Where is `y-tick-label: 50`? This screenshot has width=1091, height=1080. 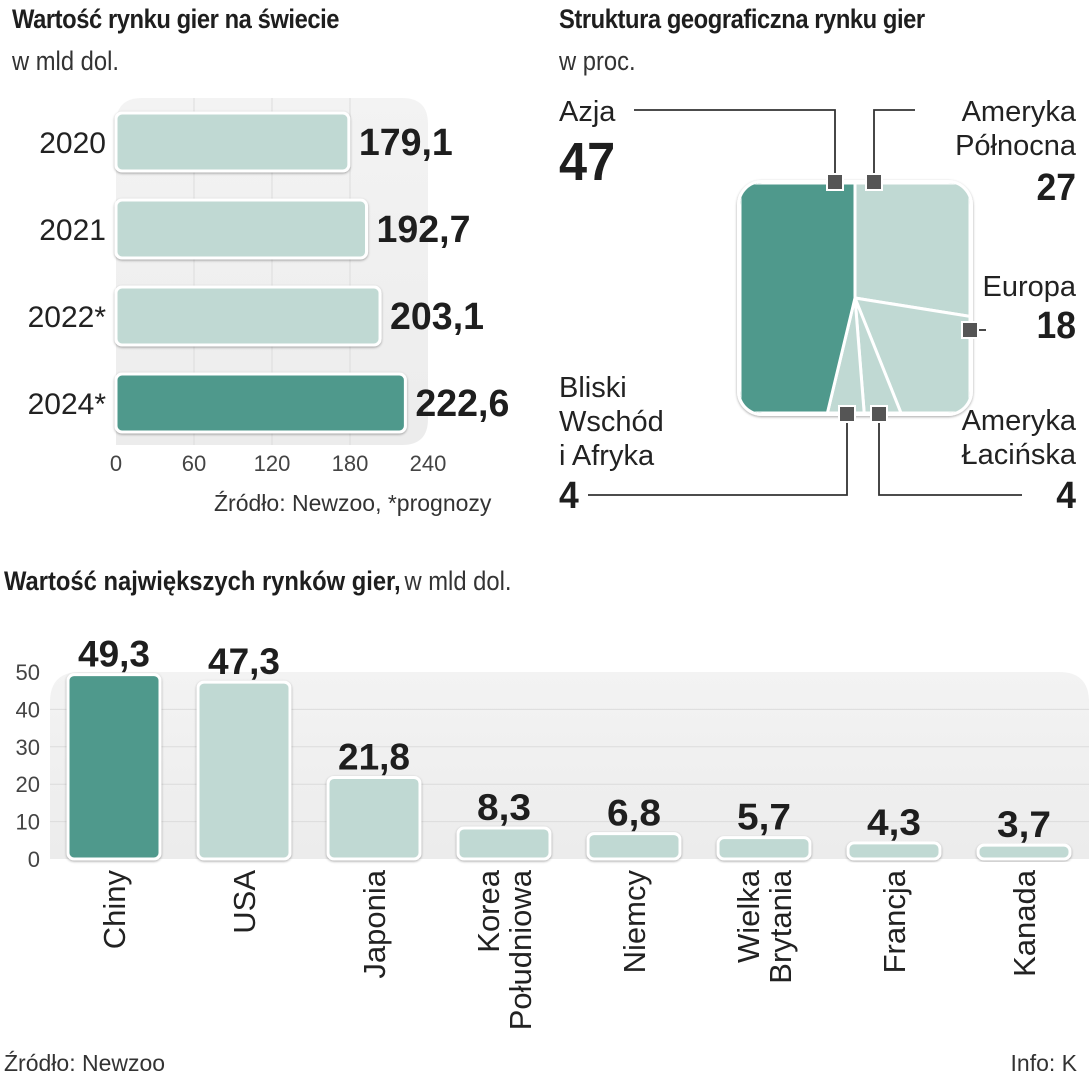
y-tick-label: 50 is located at coordinates (28, 672).